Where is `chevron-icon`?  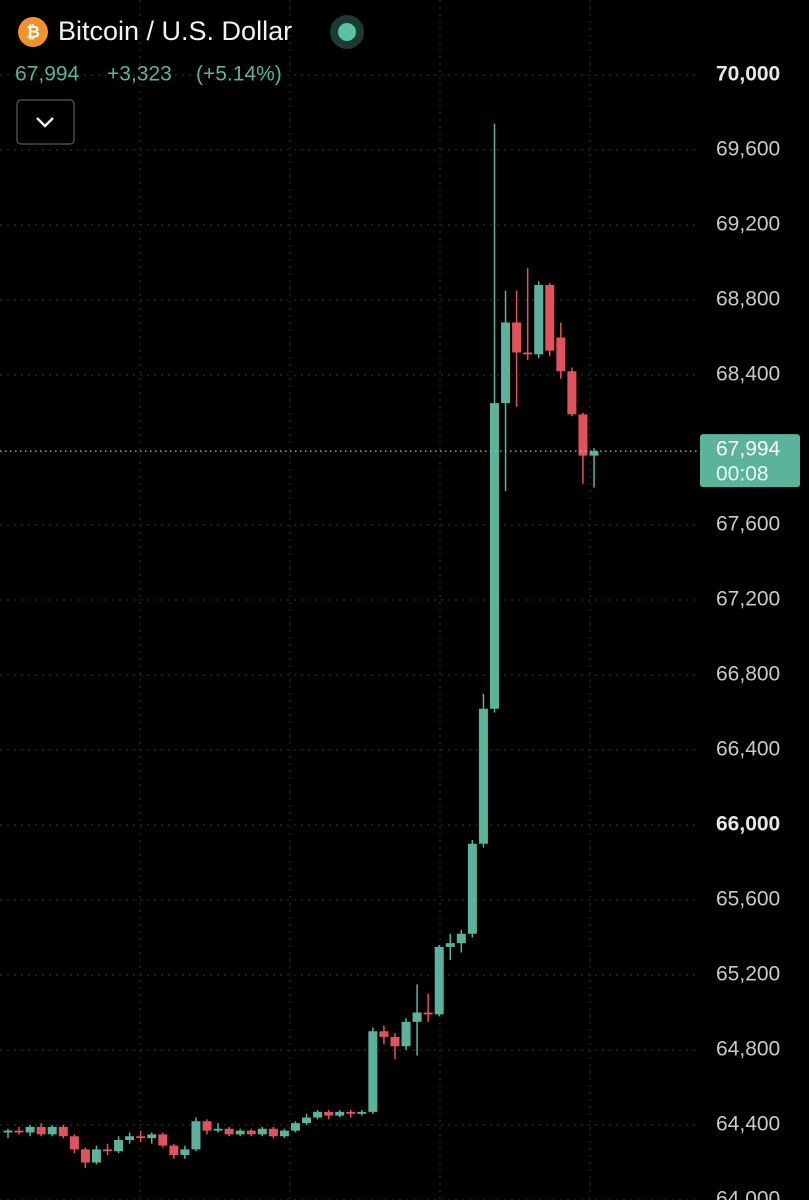 chevron-icon is located at coordinates (45, 122).